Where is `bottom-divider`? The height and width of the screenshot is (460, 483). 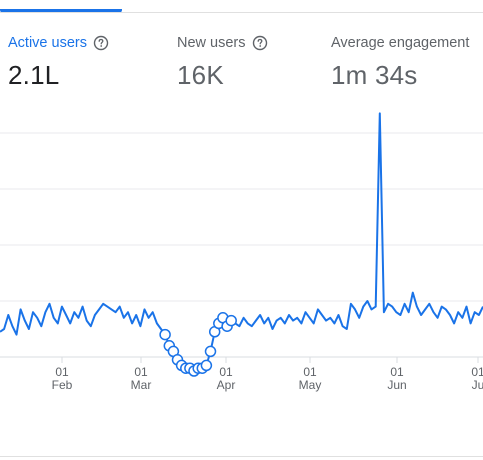 bottom-divider is located at coordinates (241, 456).